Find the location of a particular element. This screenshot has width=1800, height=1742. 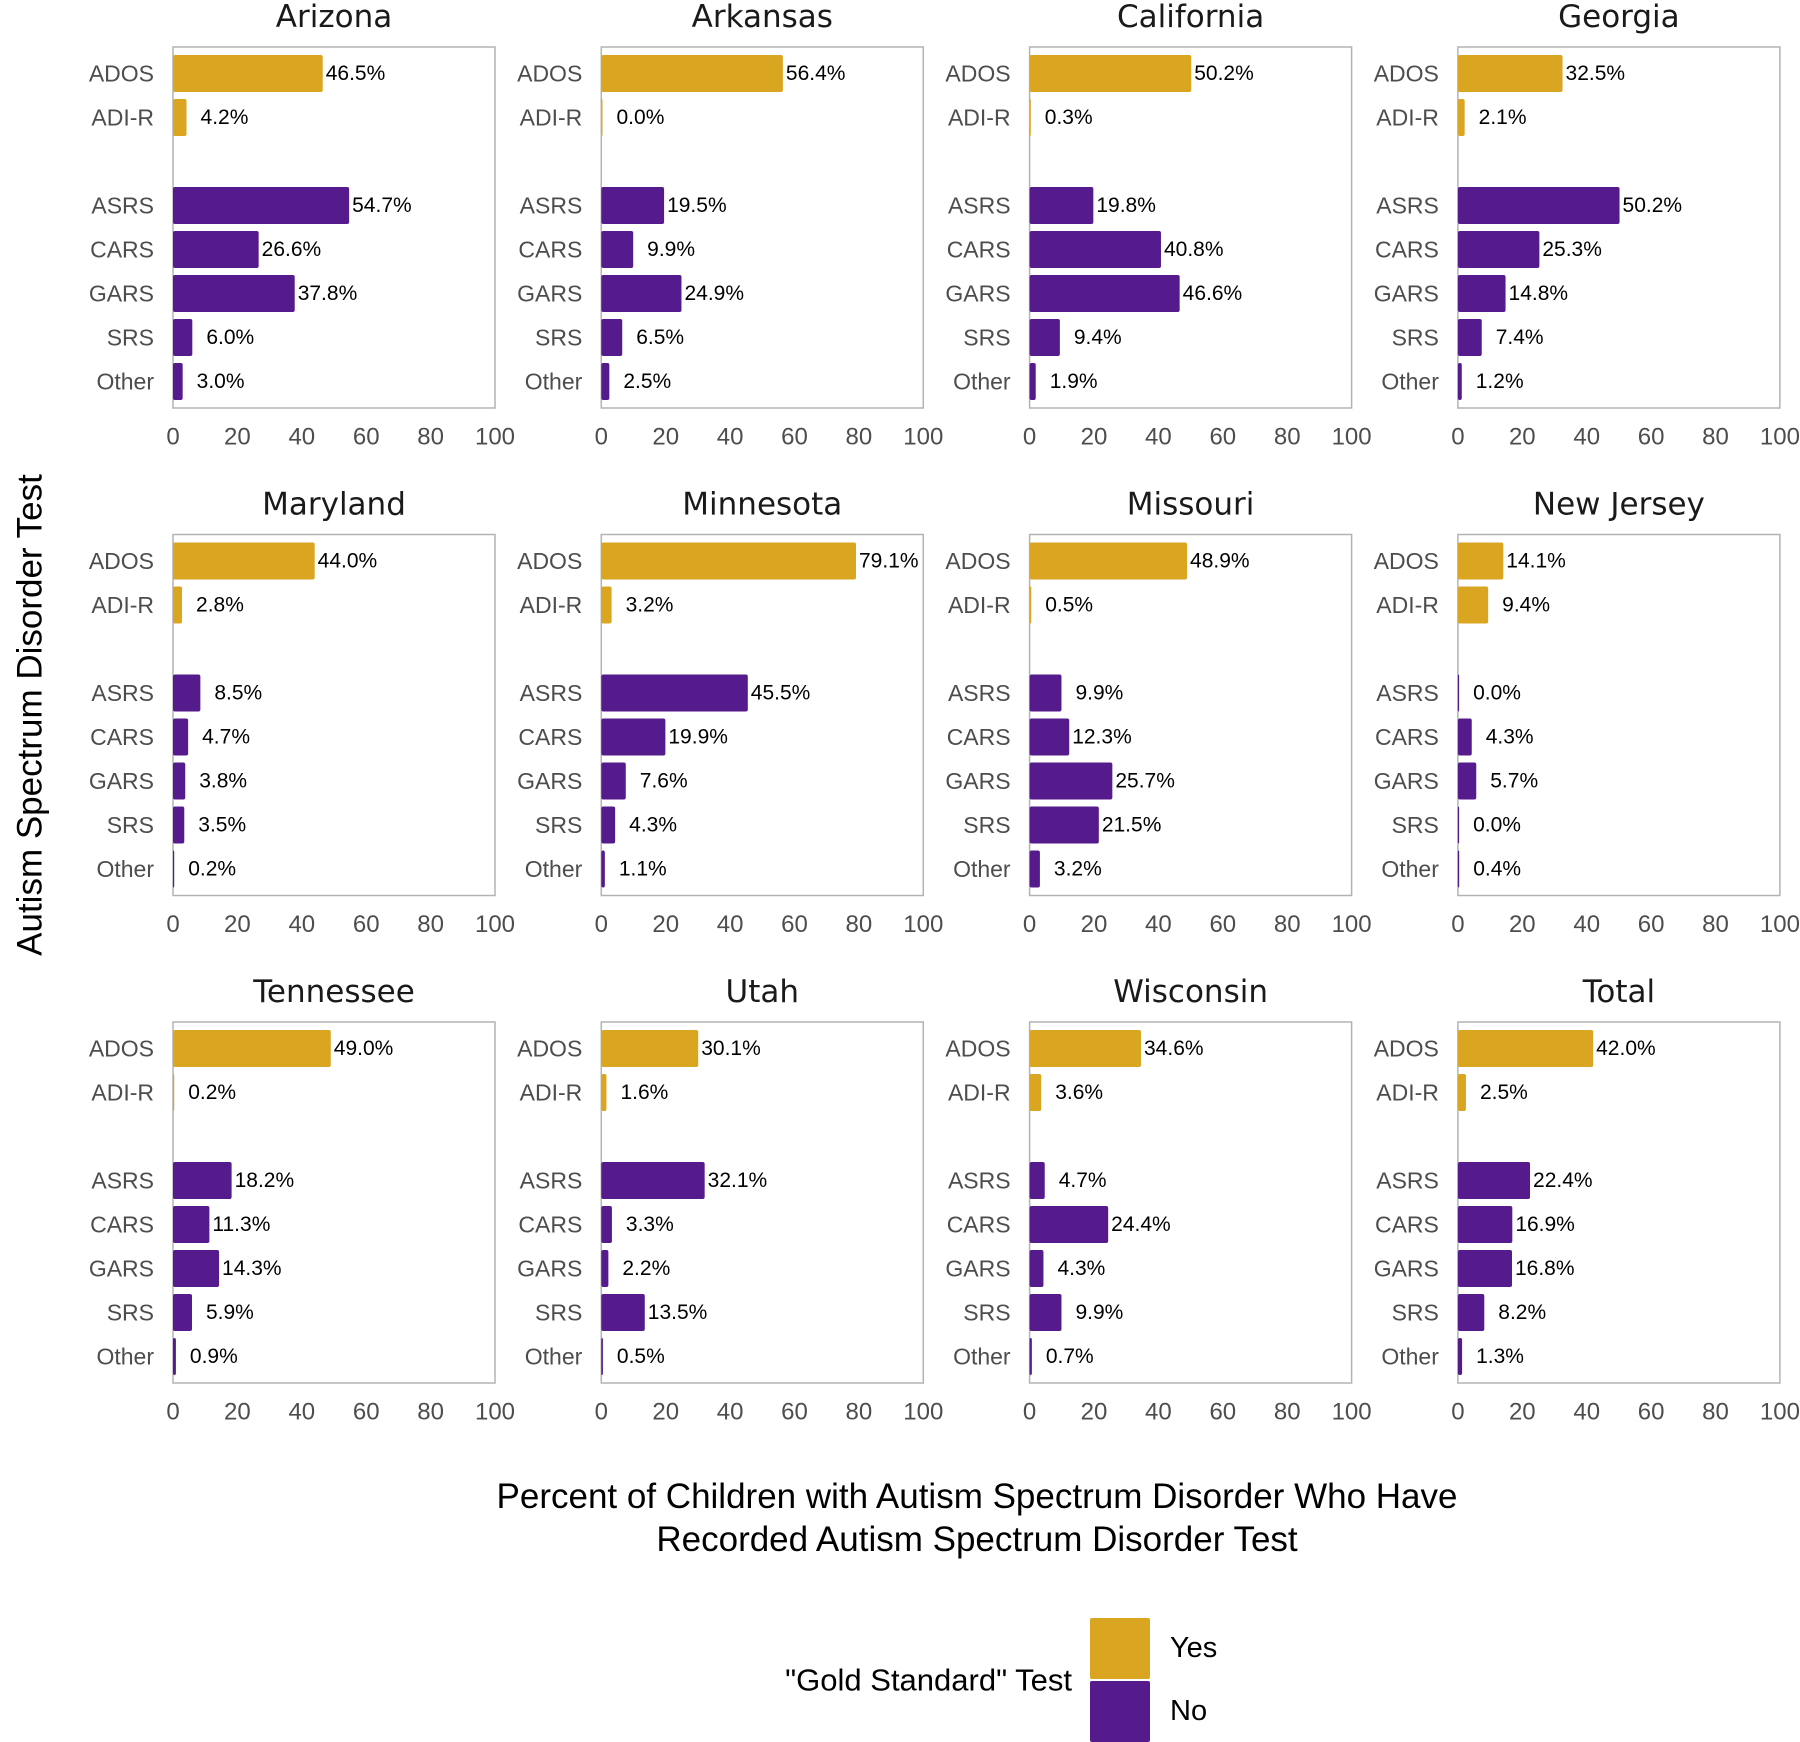

bar-wisconsin-cars is located at coordinates (1069, 1224).